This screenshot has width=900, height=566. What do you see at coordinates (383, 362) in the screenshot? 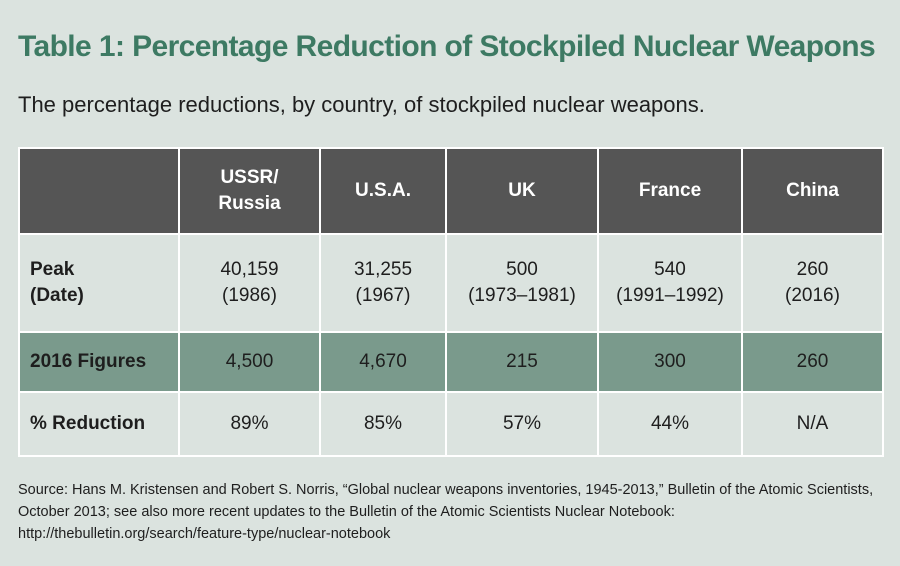
I see `cell-2016-usa: 4,670` at bounding box center [383, 362].